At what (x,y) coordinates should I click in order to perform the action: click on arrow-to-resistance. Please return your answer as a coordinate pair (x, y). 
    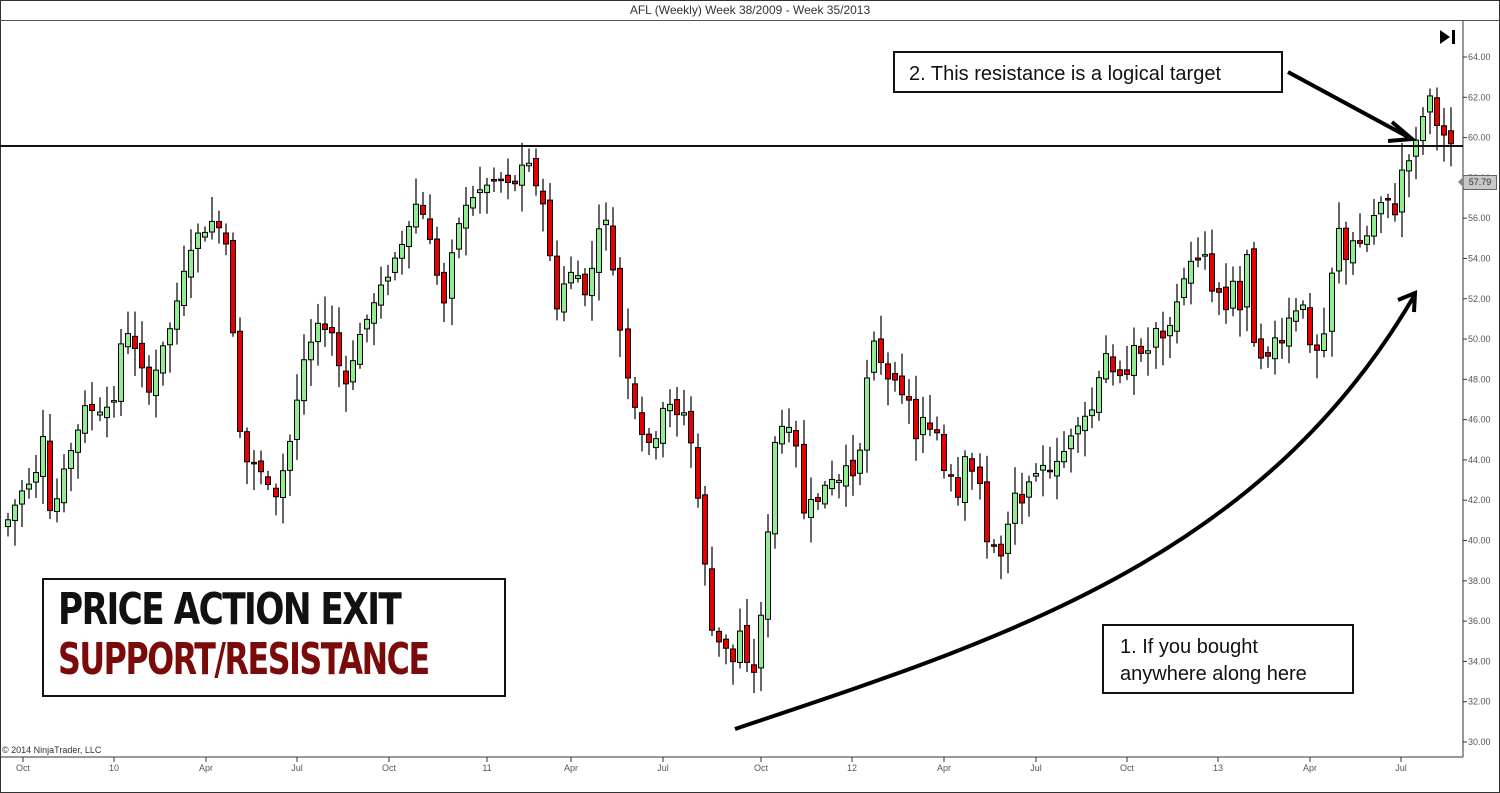
    Looking at the image, I should click on (1352, 106).